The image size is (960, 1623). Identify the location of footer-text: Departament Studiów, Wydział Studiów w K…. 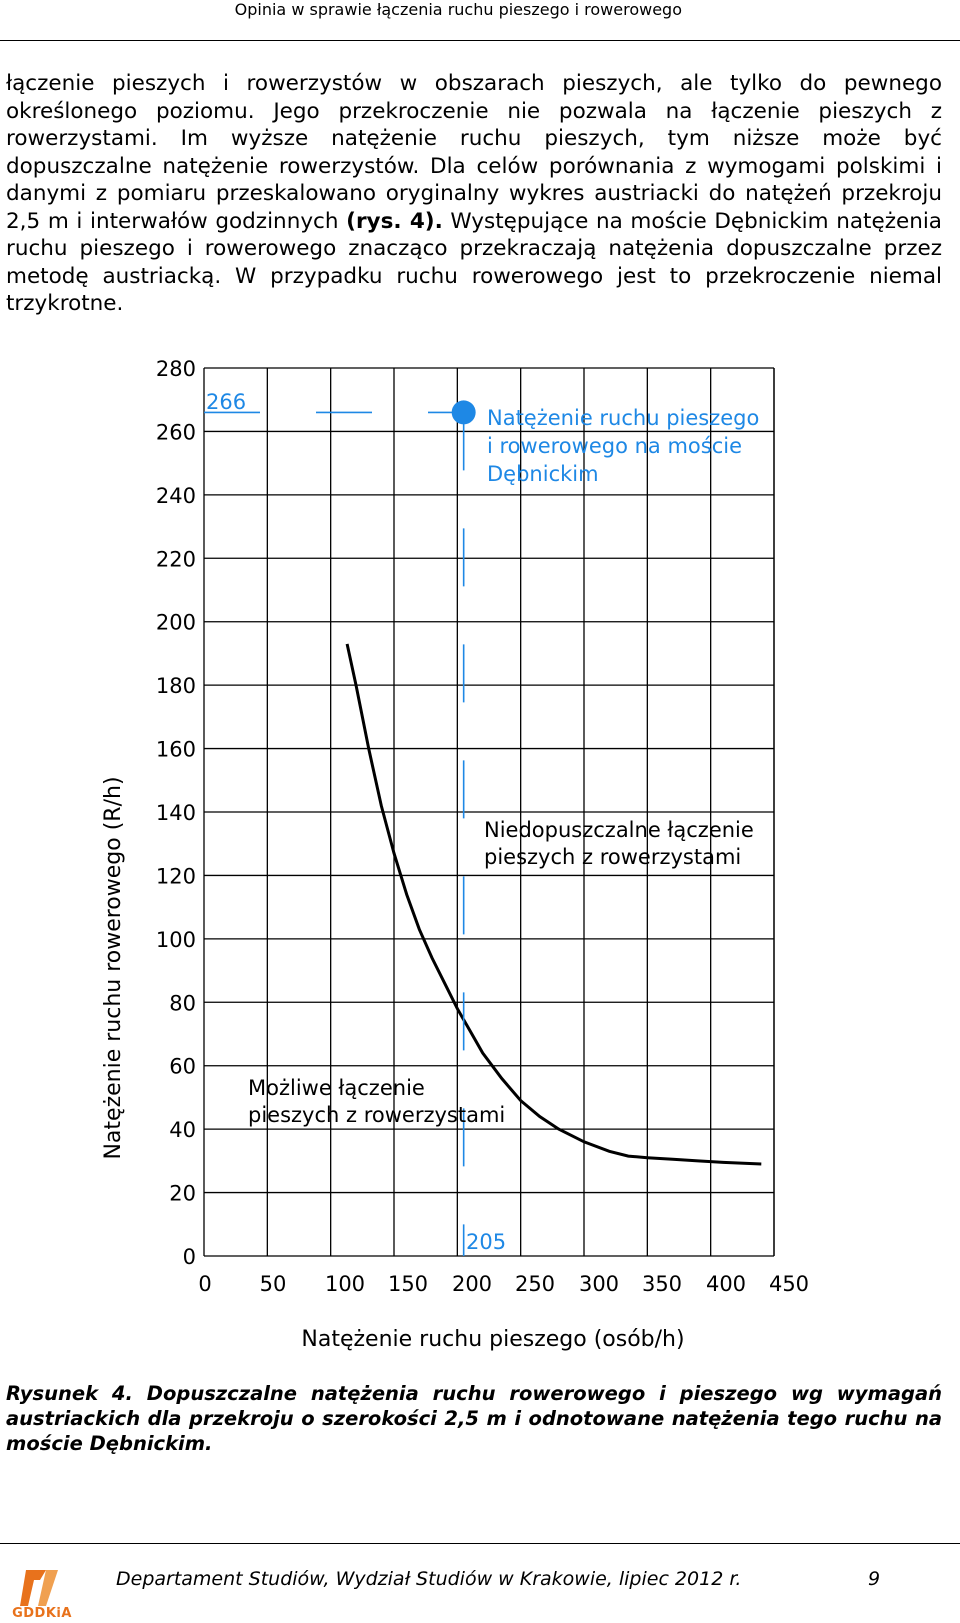
(429, 1579).